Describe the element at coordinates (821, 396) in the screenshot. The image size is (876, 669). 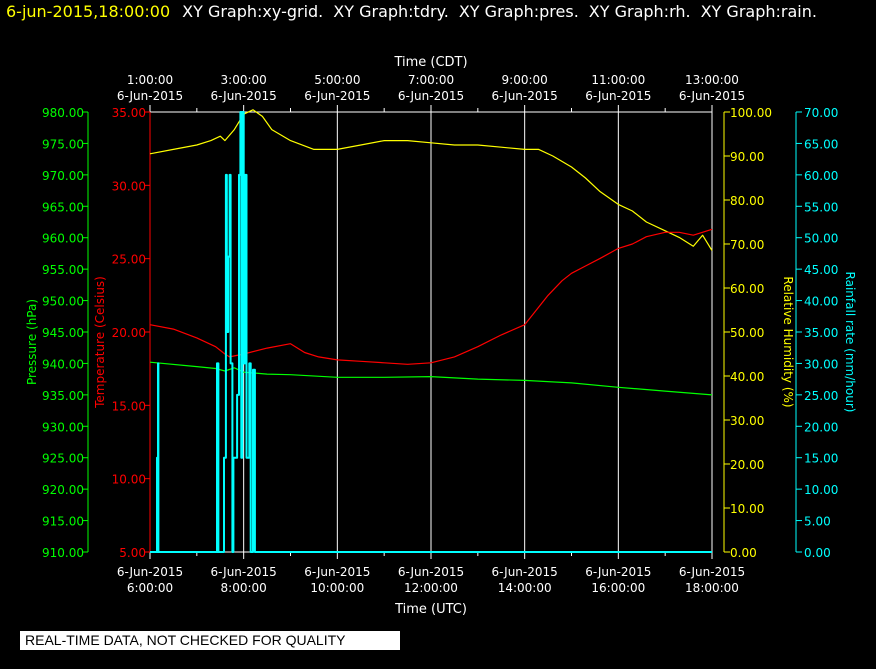
I see `rain-tick-label: 25.00` at that location.